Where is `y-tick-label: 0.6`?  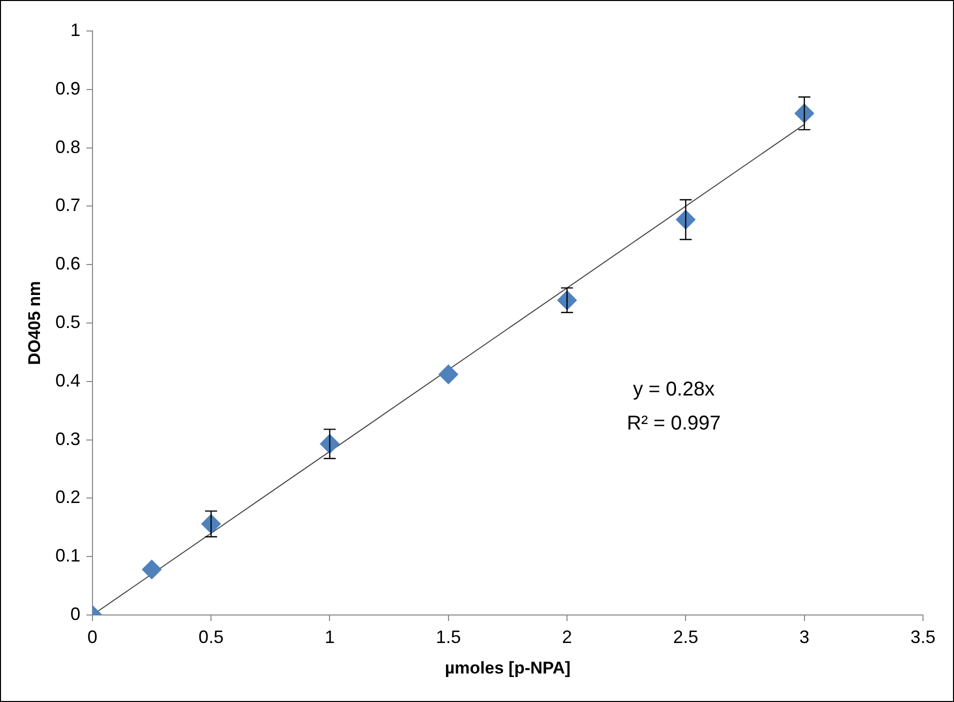 y-tick-label: 0.6 is located at coordinates (67, 264).